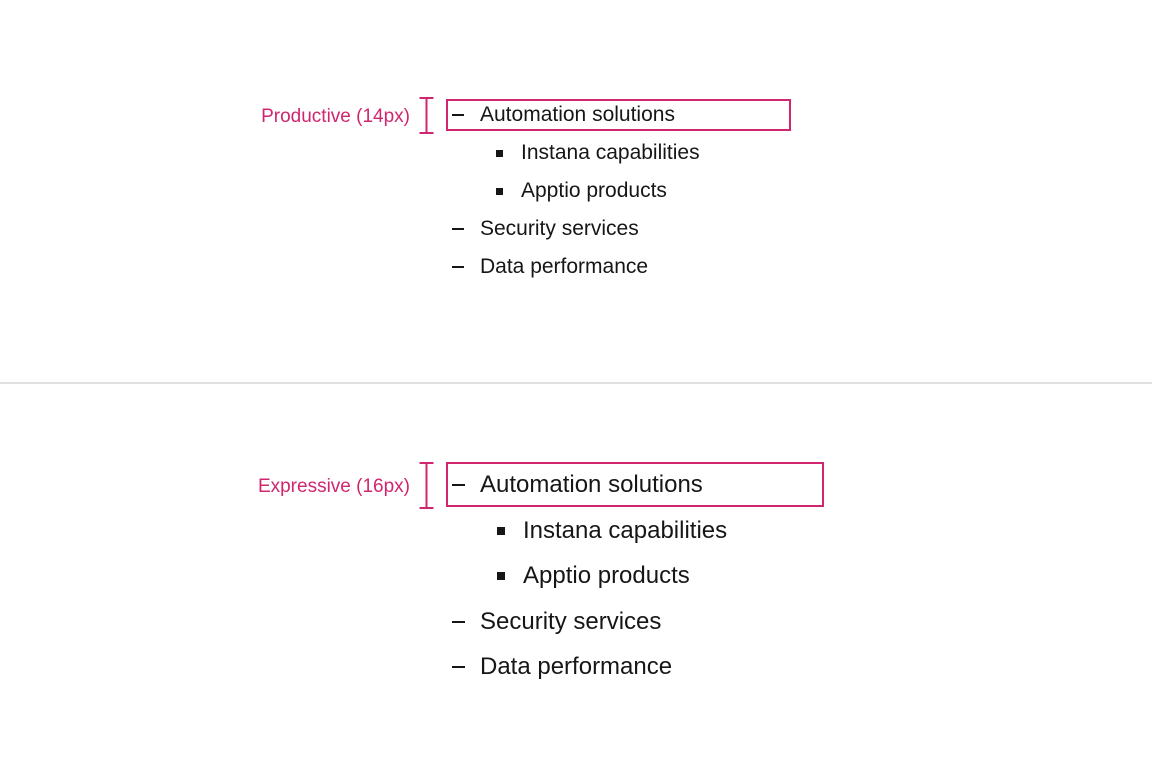 The image size is (1152, 767). Describe the element at coordinates (576, 383) in the screenshot. I see `section-divider` at that location.